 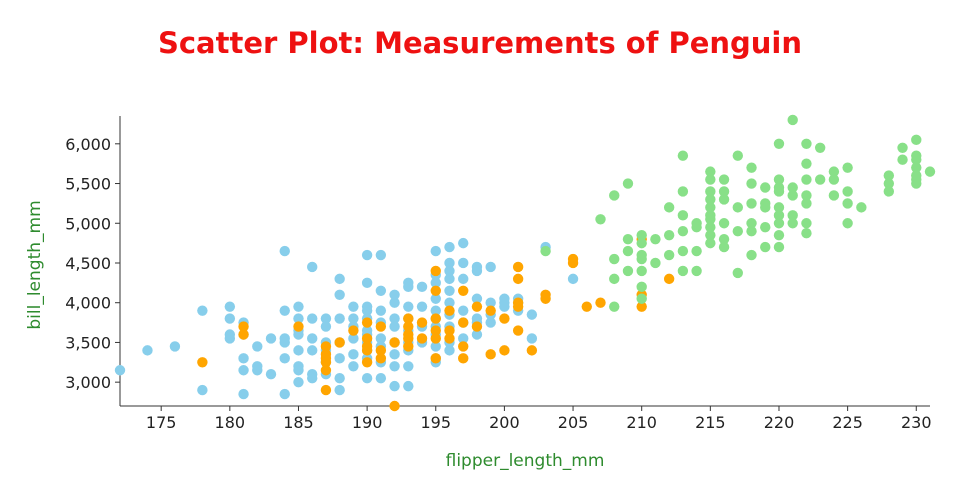 What do you see at coordinates (88, 144) in the screenshot?
I see `y-tick-label: 6,000` at bounding box center [88, 144].